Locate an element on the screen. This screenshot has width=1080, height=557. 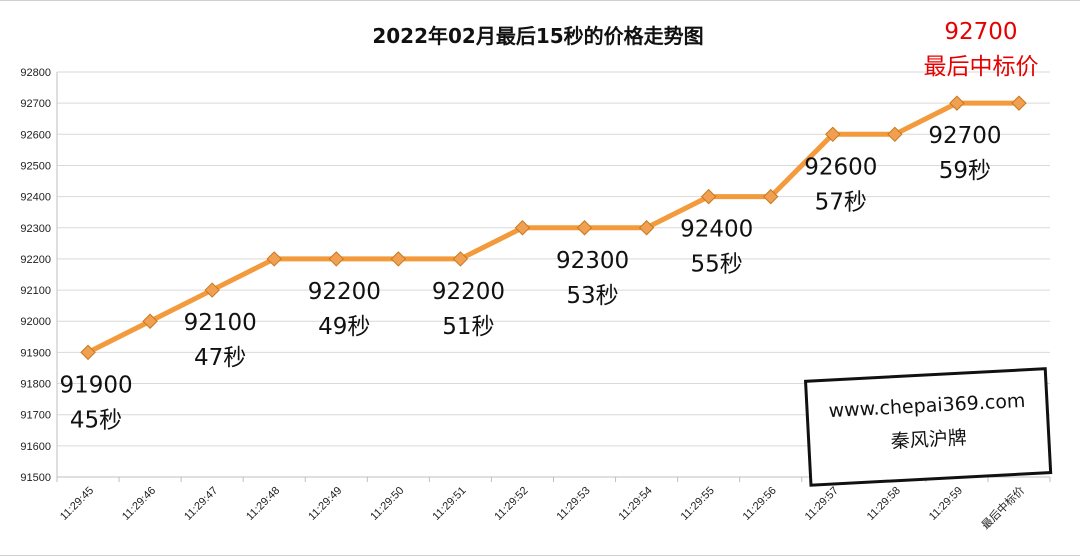
x-tick-label: 11:29:51 is located at coordinates (449, 504).